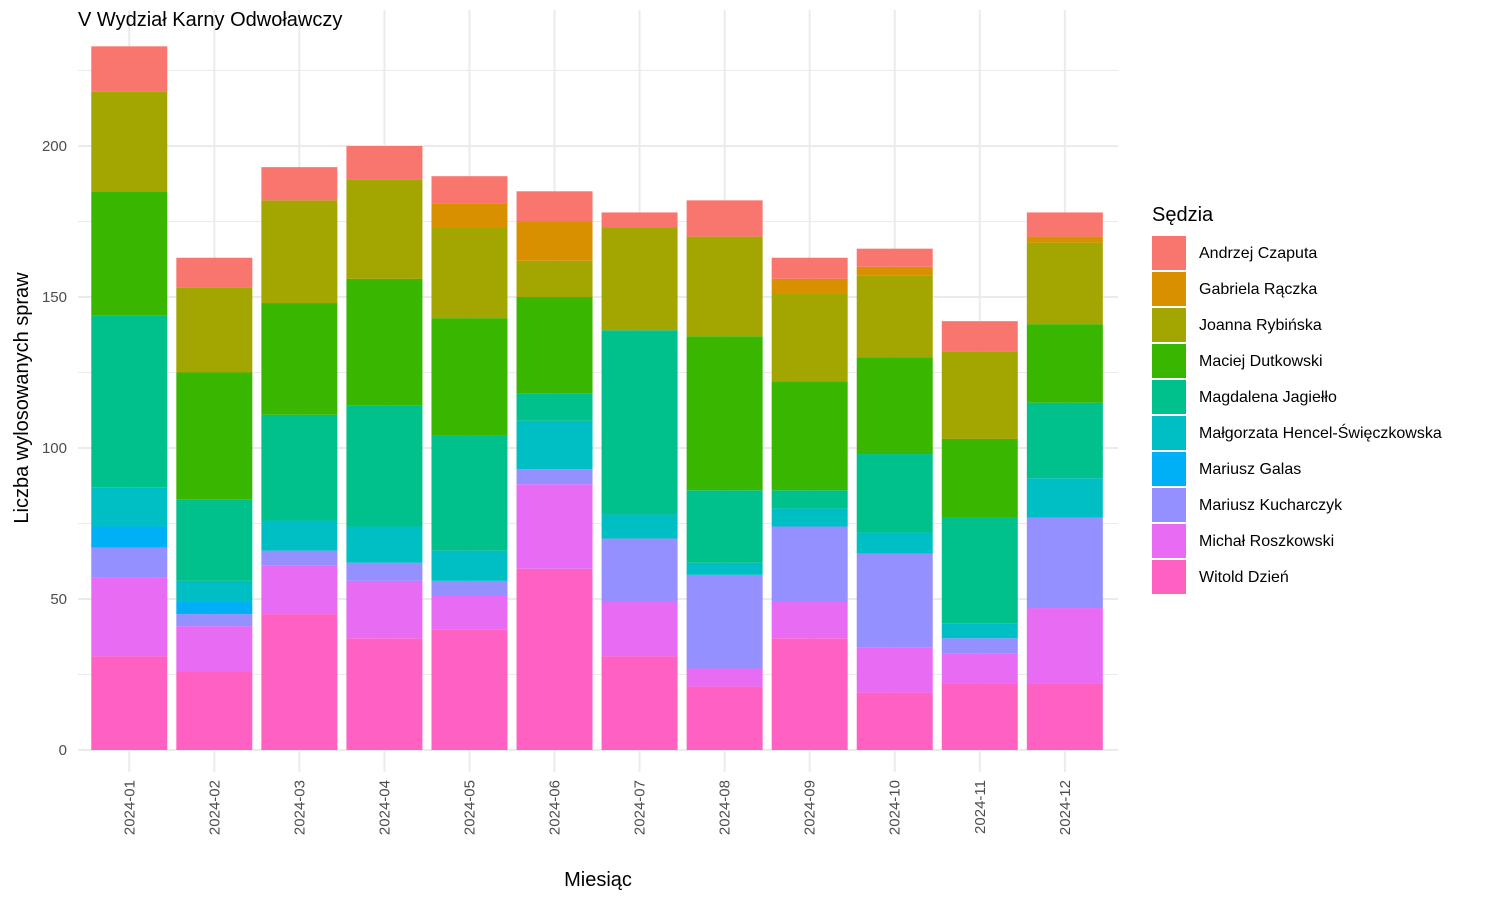  What do you see at coordinates (58, 599) in the screenshot?
I see `y-tick-label: 50` at bounding box center [58, 599].